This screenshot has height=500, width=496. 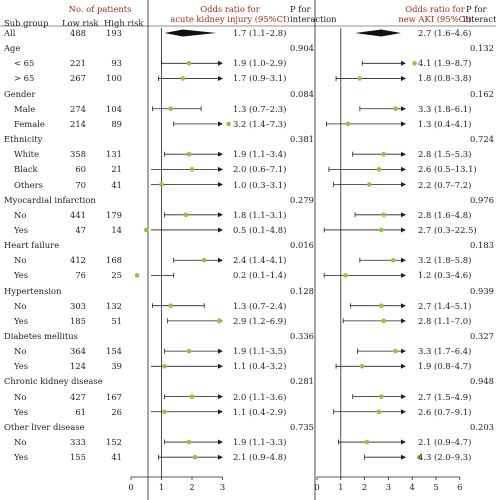 I want to click on new-aki-or-text: 2.6 (0.7–9.1), so click(x=445, y=411).